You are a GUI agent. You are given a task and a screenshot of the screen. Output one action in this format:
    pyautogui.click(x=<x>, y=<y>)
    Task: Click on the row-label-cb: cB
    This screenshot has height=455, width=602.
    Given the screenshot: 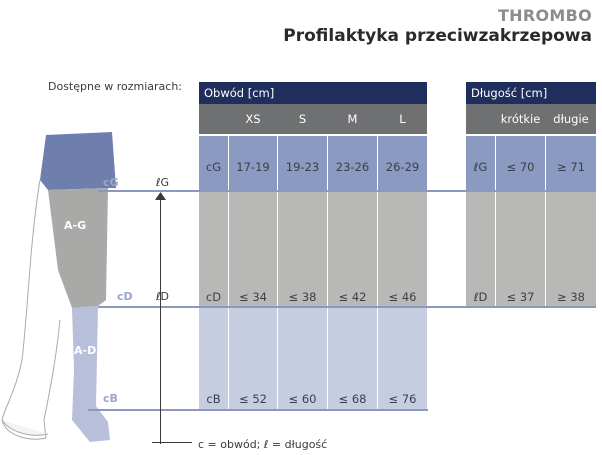 What is the action you would take?
    pyautogui.click(x=213, y=359)
    